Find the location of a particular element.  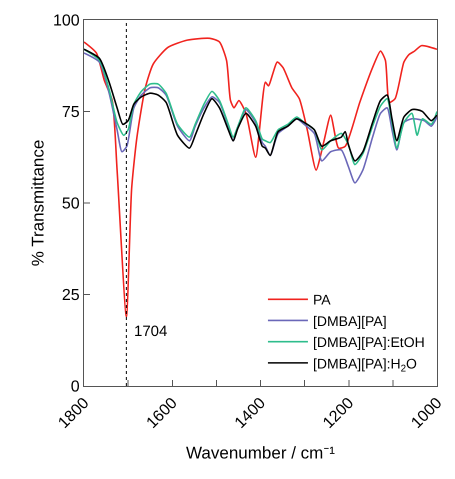

y-tick-label: 0 is located at coordinates (75, 387).